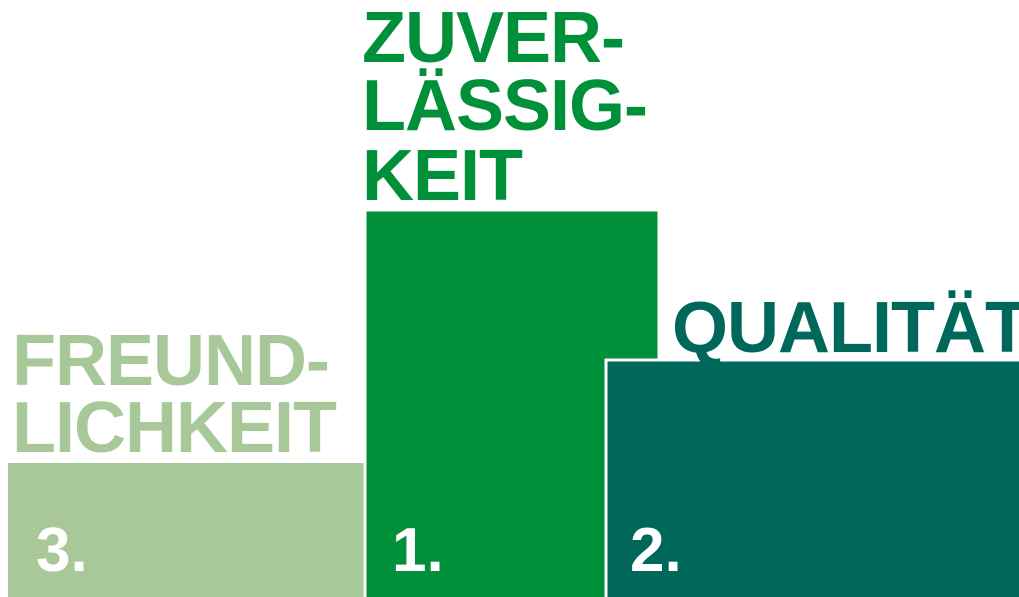  What do you see at coordinates (174, 428) in the screenshot?
I see `podium-label: LICHKEIT` at bounding box center [174, 428].